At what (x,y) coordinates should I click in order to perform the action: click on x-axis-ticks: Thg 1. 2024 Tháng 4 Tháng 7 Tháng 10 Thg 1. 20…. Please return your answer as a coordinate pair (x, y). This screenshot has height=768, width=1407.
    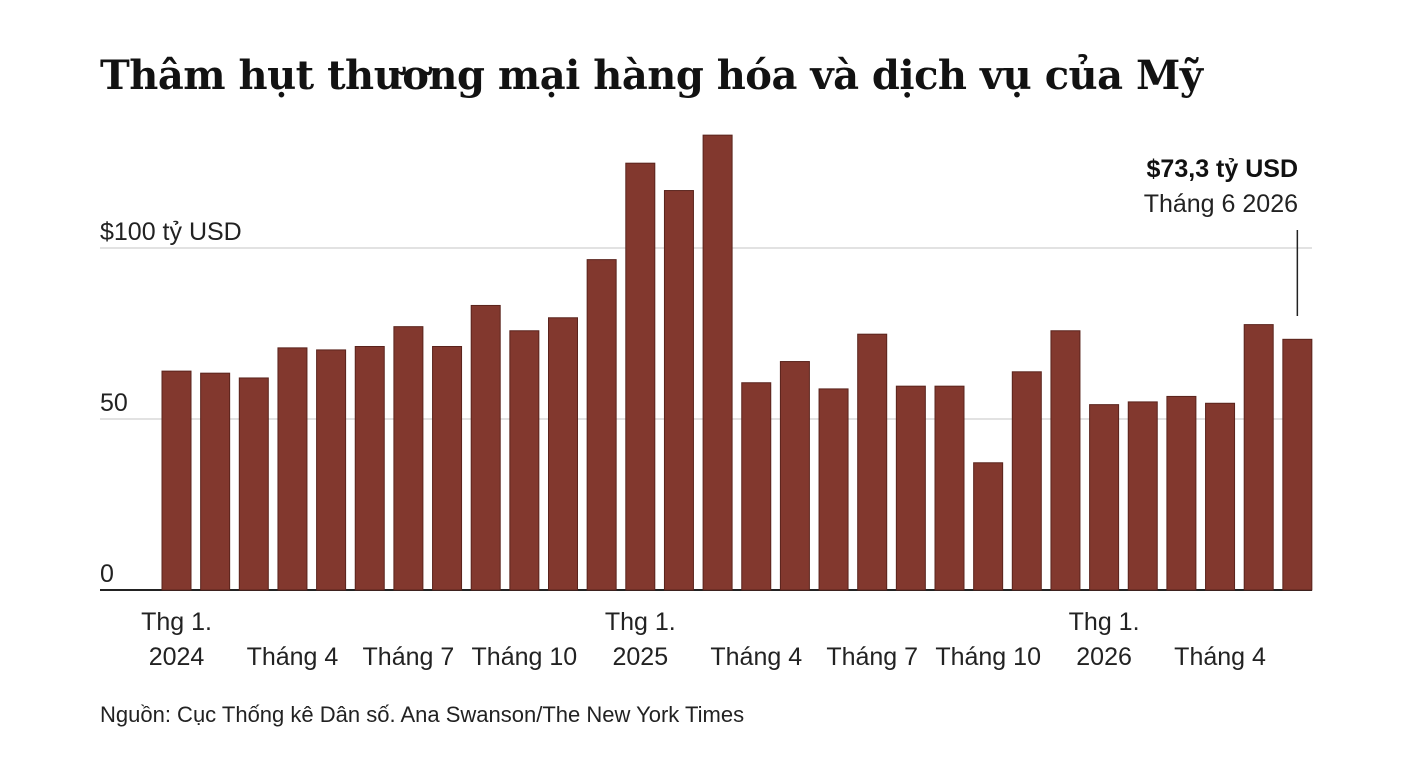
    Looking at the image, I should click on (703, 639).